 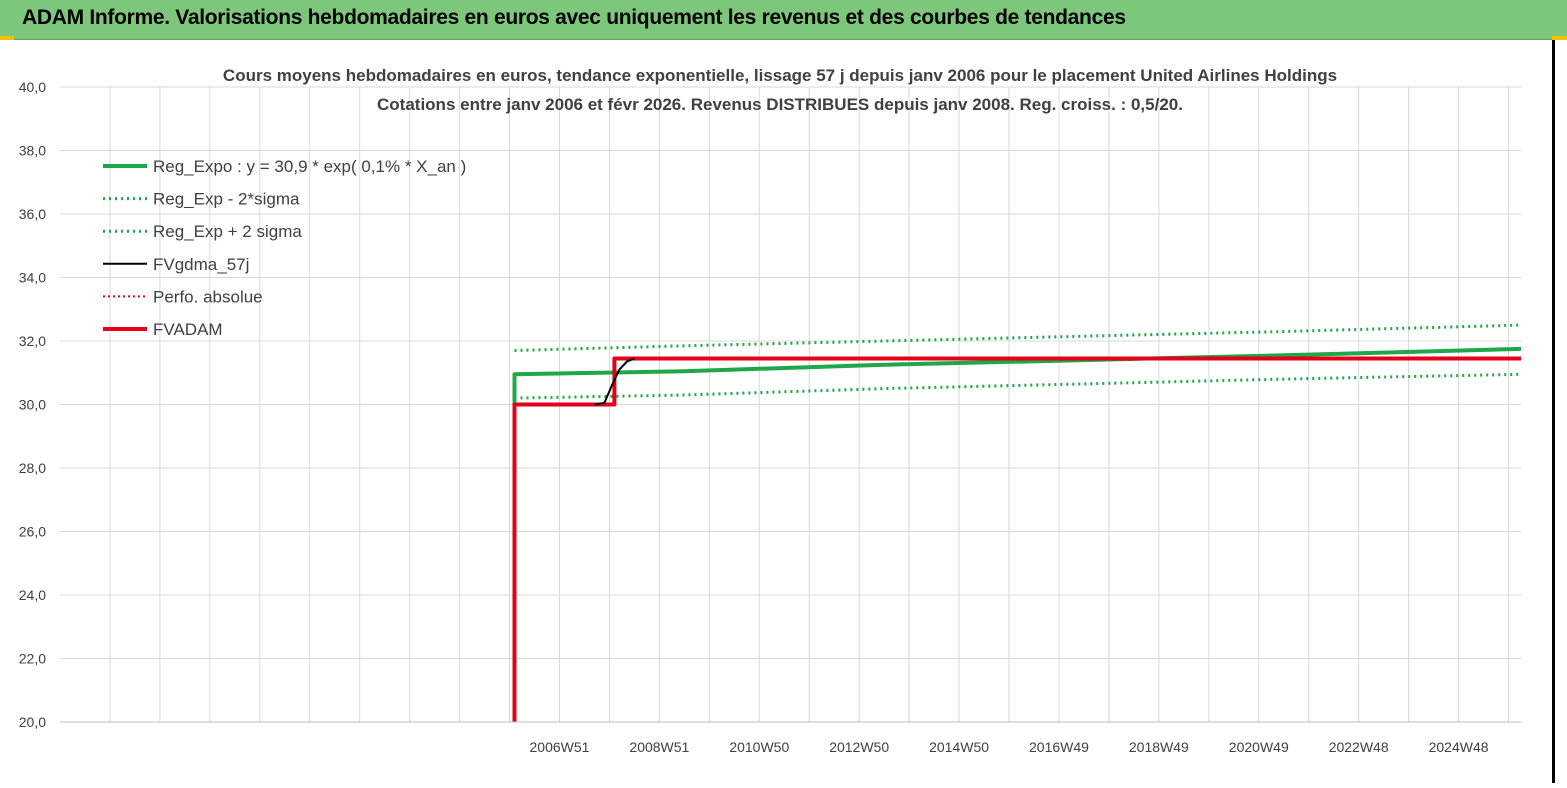 I want to click on y-tick-label: 40,0, so click(x=32, y=87).